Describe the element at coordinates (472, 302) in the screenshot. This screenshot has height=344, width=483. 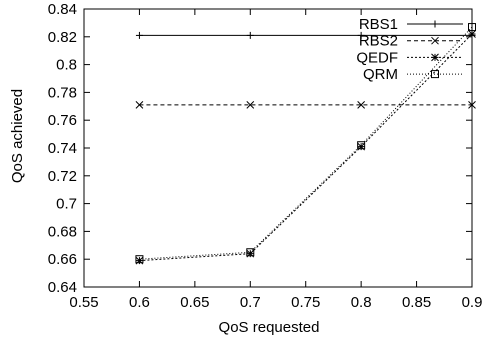
I see `x-tick-label: 0.9` at that location.